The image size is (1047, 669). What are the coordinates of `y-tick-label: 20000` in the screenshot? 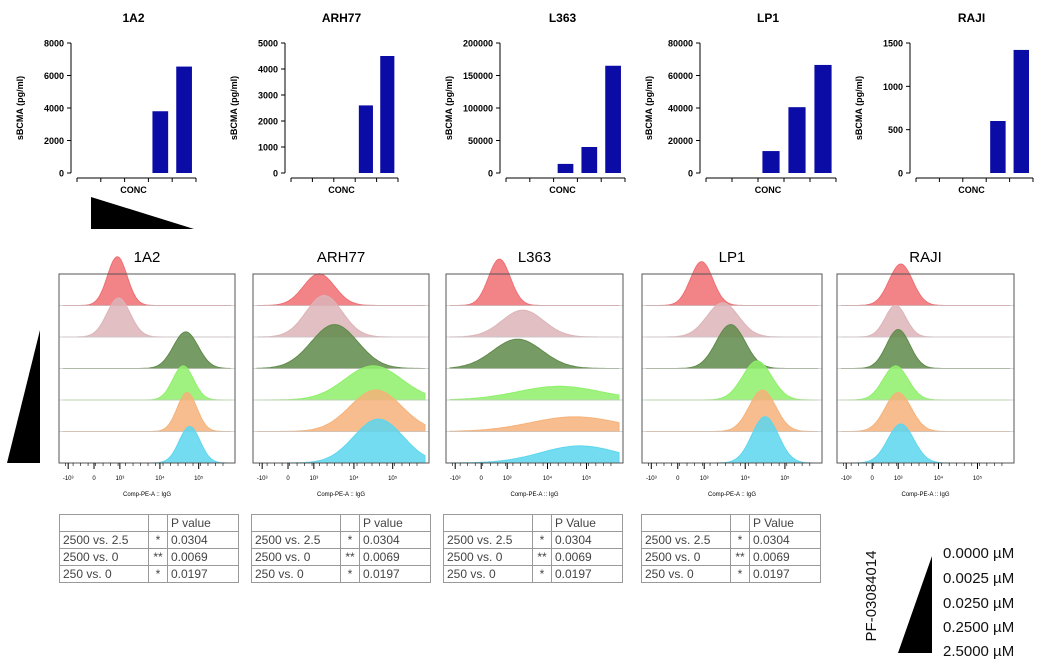 It's located at (680, 141).